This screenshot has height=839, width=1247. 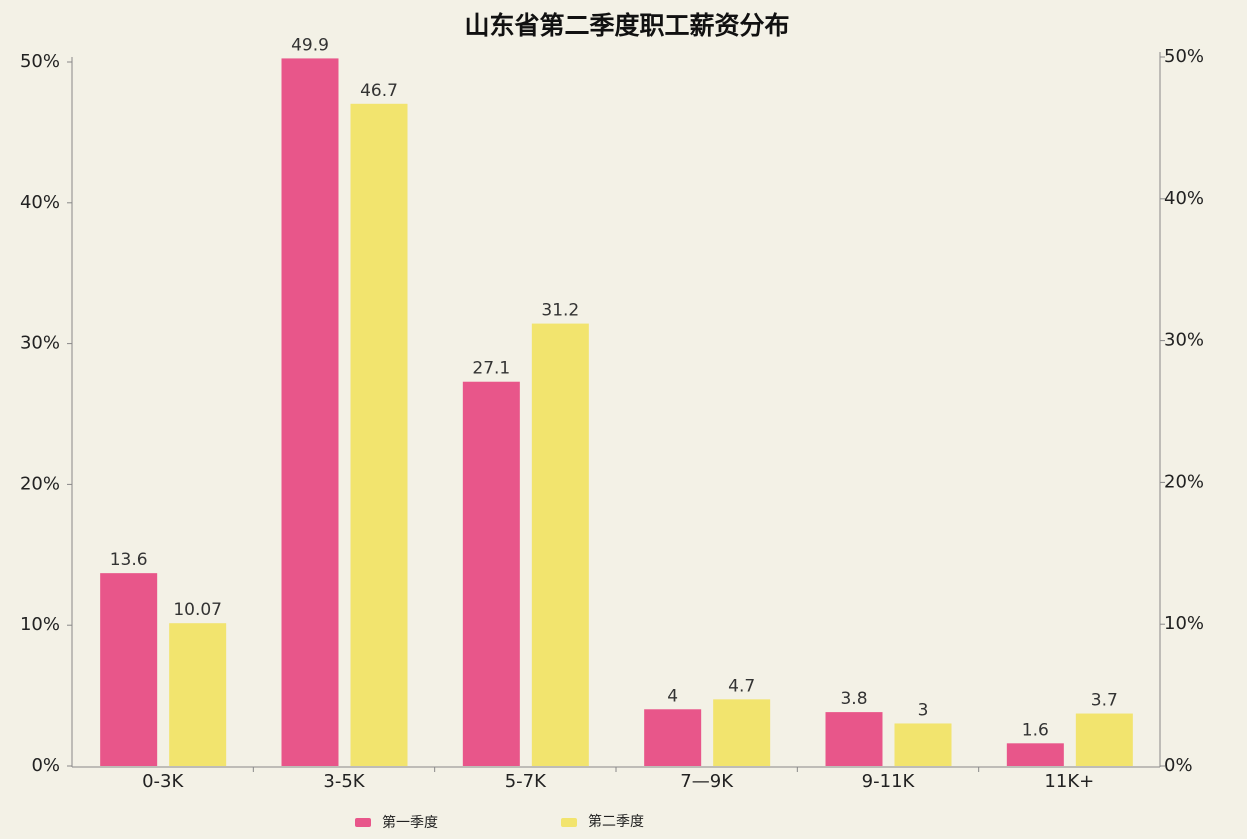 What do you see at coordinates (741, 686) in the screenshot?
I see `value-label: 4.7` at bounding box center [741, 686].